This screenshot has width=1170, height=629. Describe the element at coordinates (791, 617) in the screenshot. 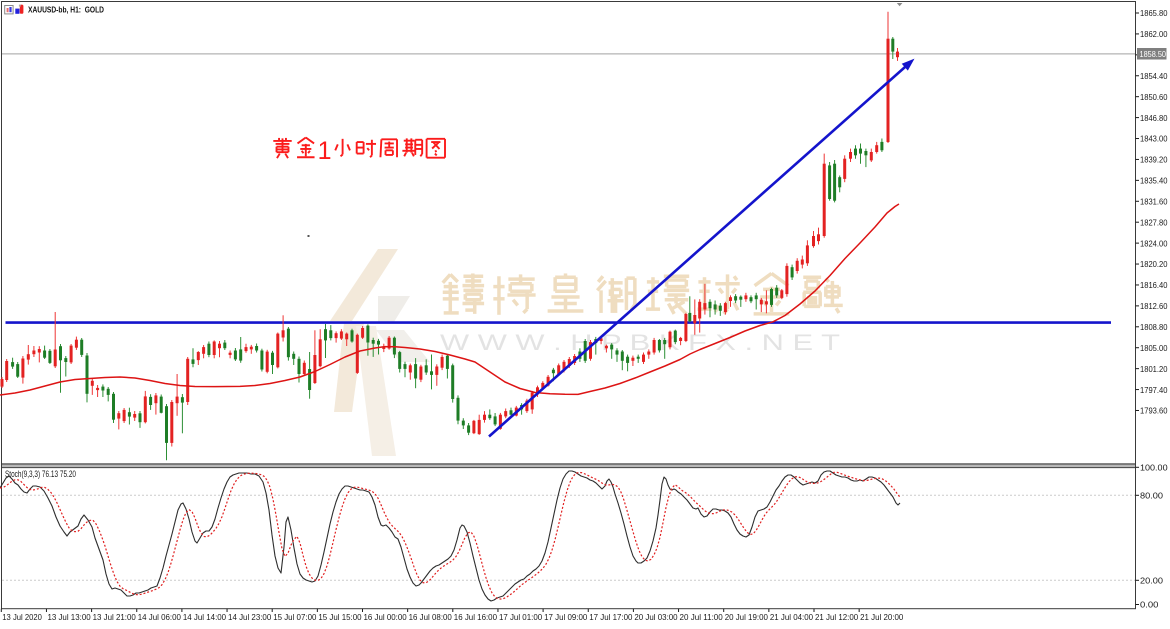

I see `svg-text: 21 Jul 04:00` at that location.